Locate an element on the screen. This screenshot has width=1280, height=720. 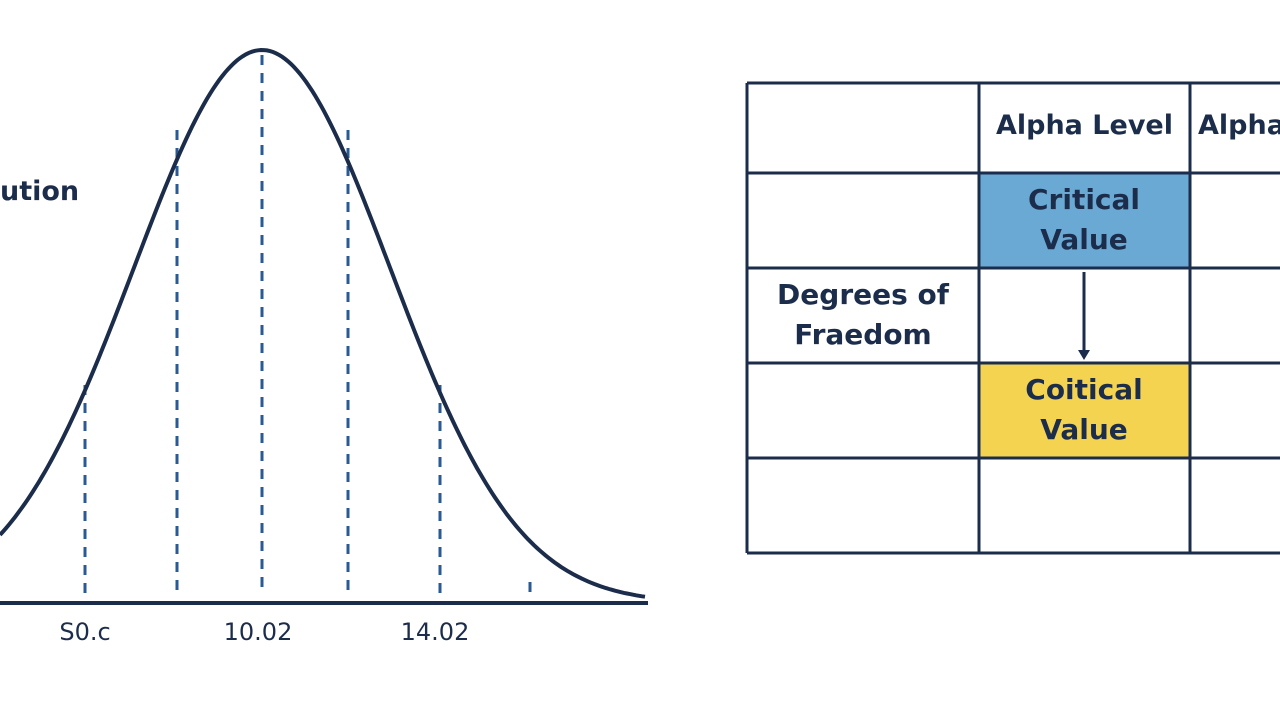
axis-label: 10.02 is located at coordinates (258, 632).